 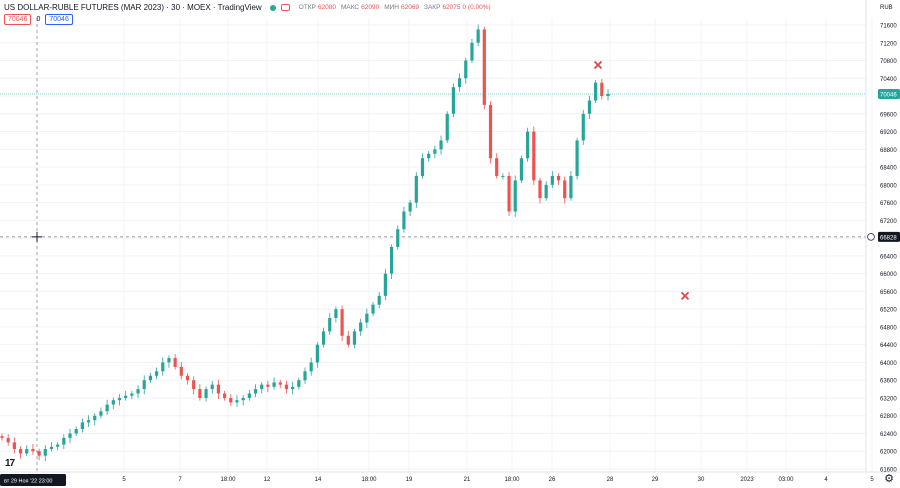 I want to click on time-tick-label: 2023, so click(x=747, y=480).